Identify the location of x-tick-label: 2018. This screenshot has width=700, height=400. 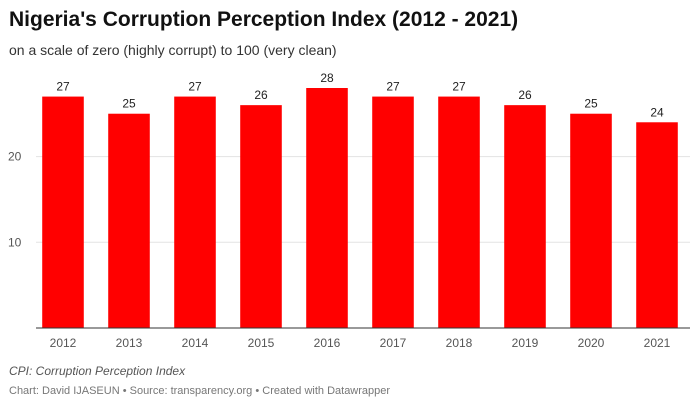
(459, 343).